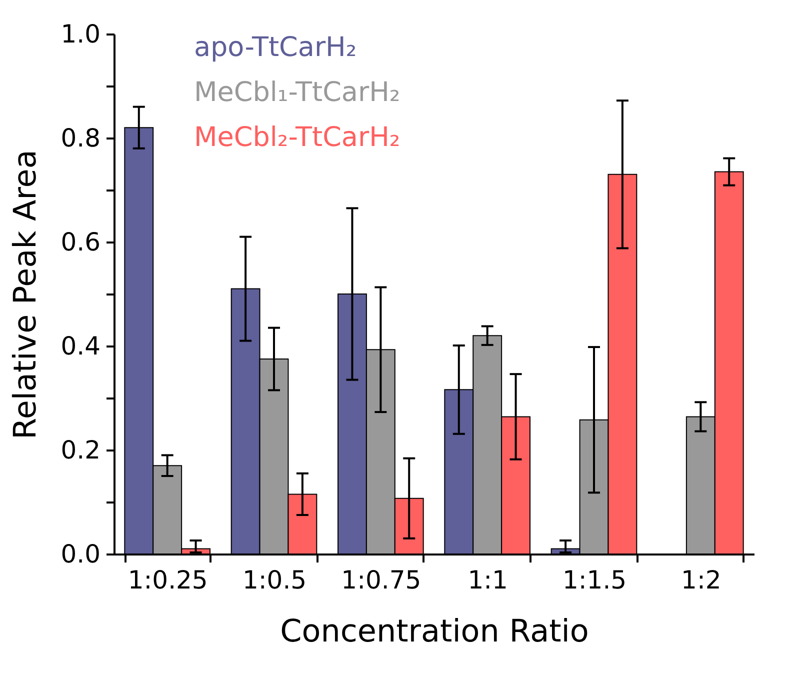 This screenshot has width=800, height=688. I want to click on y-tick-label: 0.6, so click(80, 242).